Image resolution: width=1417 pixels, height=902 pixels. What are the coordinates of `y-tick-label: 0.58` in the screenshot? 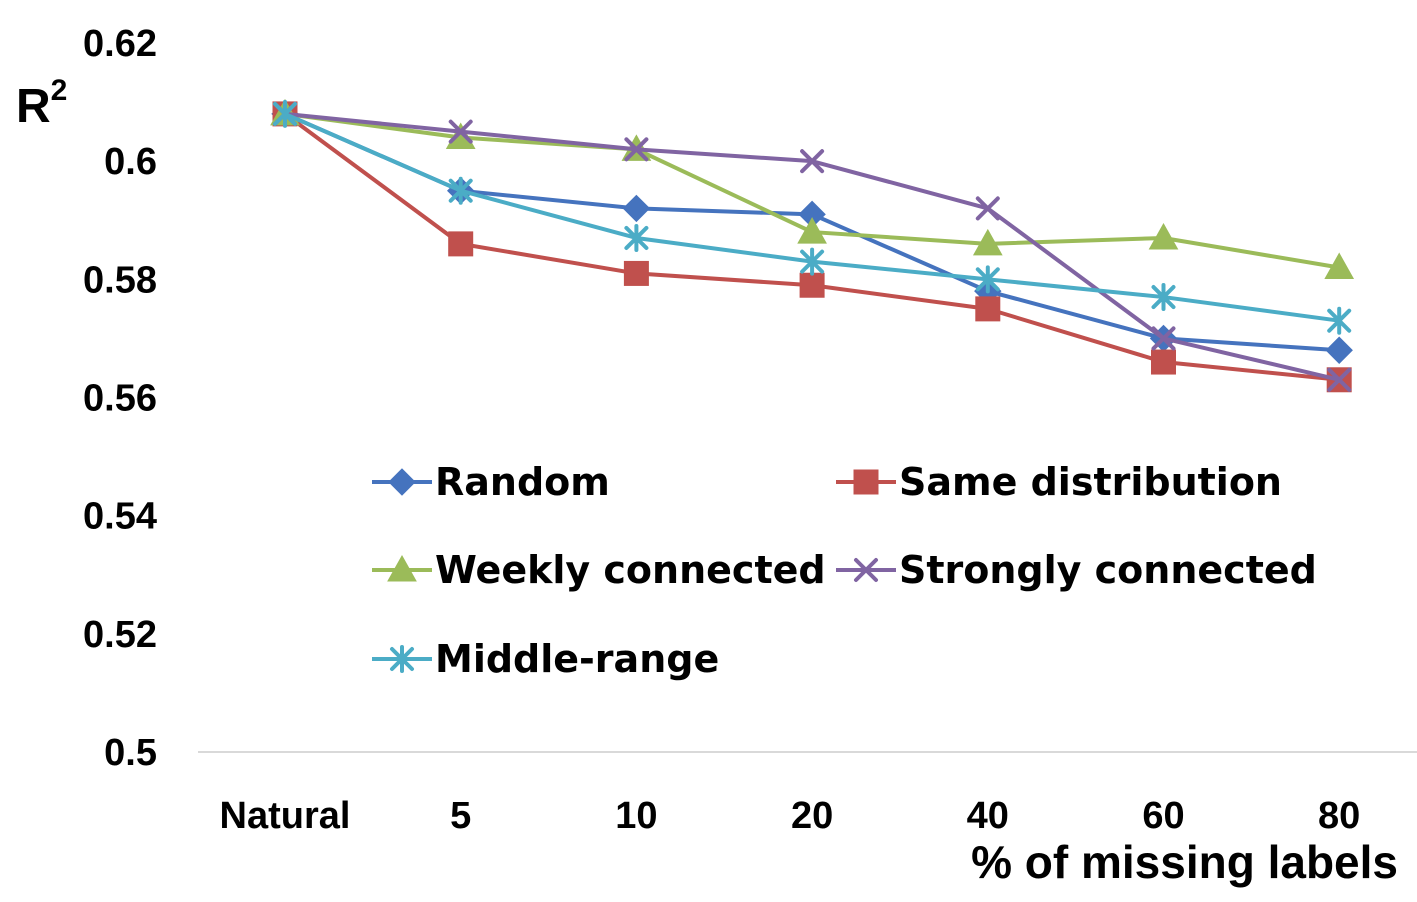 It's located at (120, 280).